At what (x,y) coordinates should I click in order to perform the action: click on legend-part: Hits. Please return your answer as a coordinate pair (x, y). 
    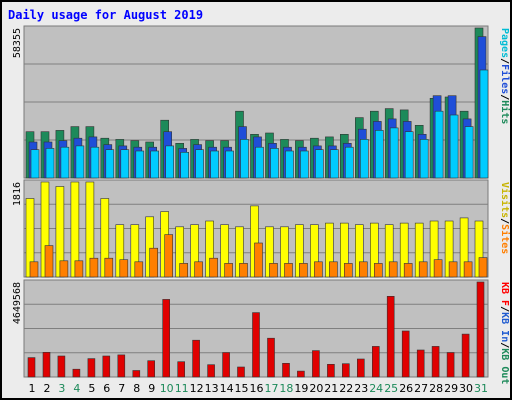
    Looking at the image, I should click on (505, 112).